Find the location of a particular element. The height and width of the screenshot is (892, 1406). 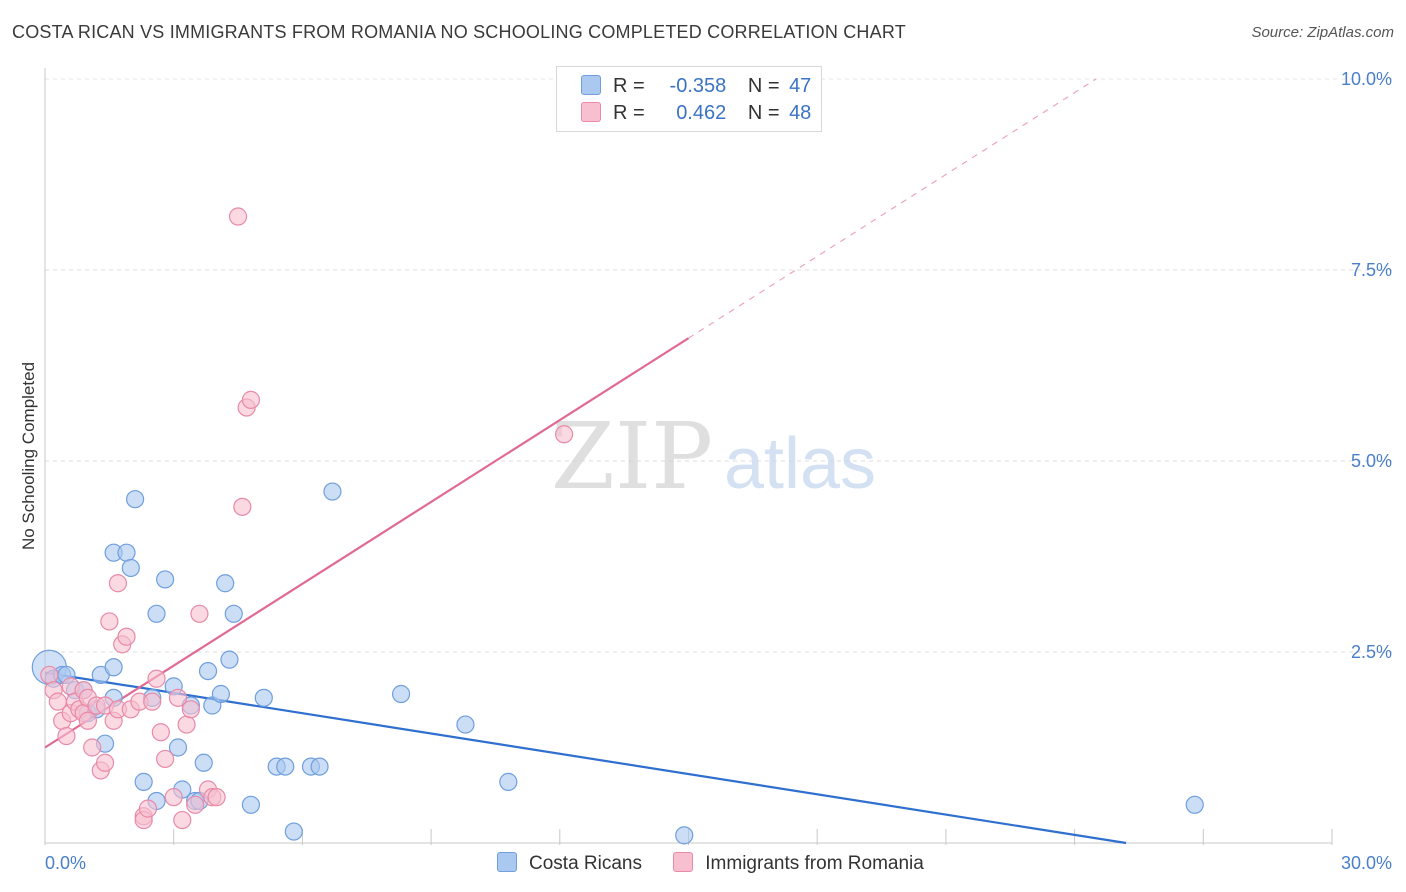

series-legend-costa-ricans: Costa Ricans is located at coordinates (569, 863).